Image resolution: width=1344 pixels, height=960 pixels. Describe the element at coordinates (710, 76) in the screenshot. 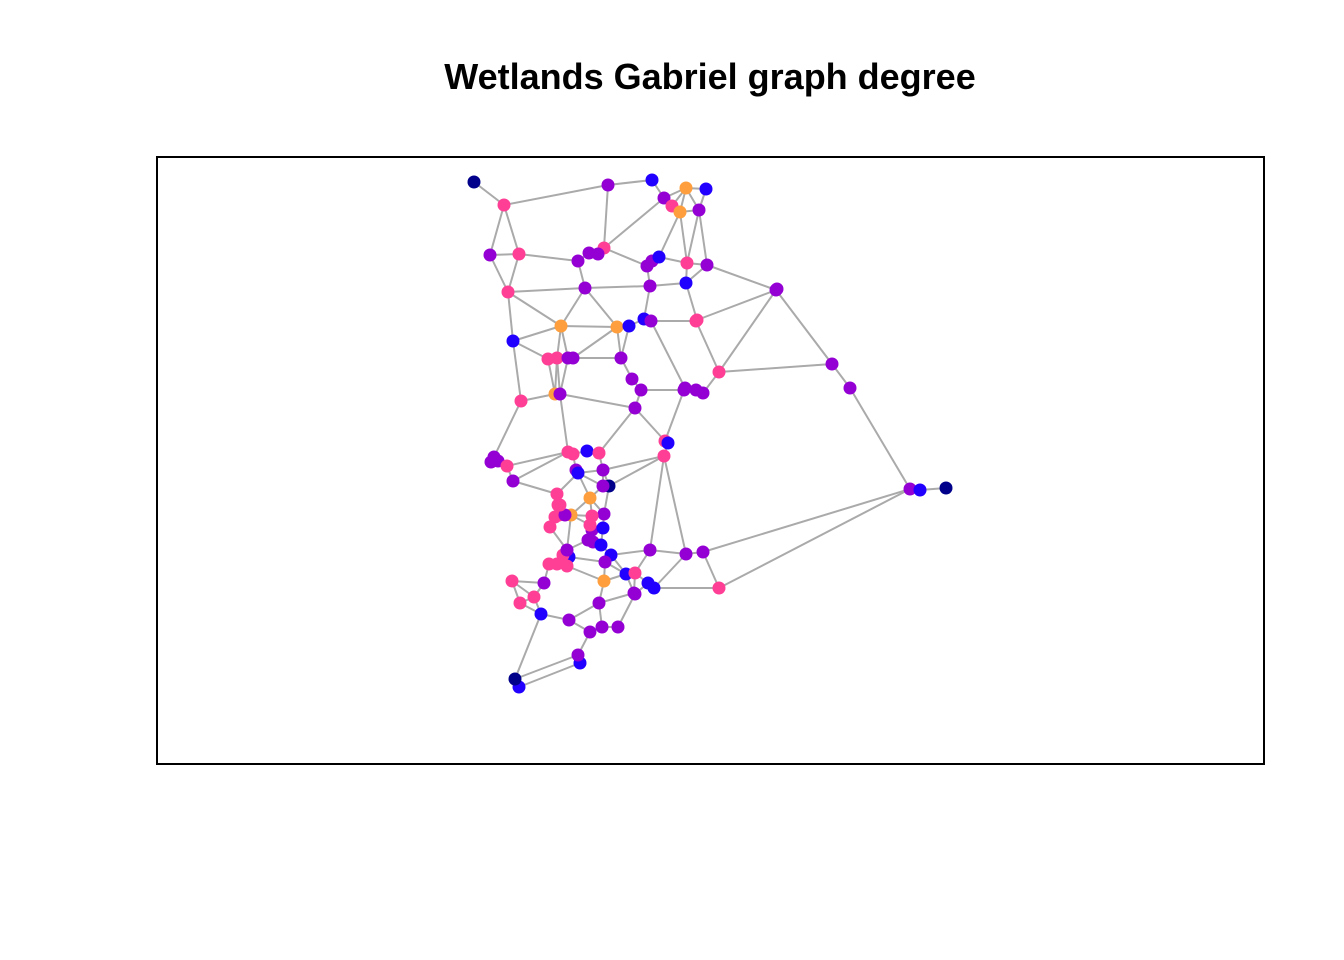

I see `chart-title: Wetlands Gabriel graph degree` at that location.